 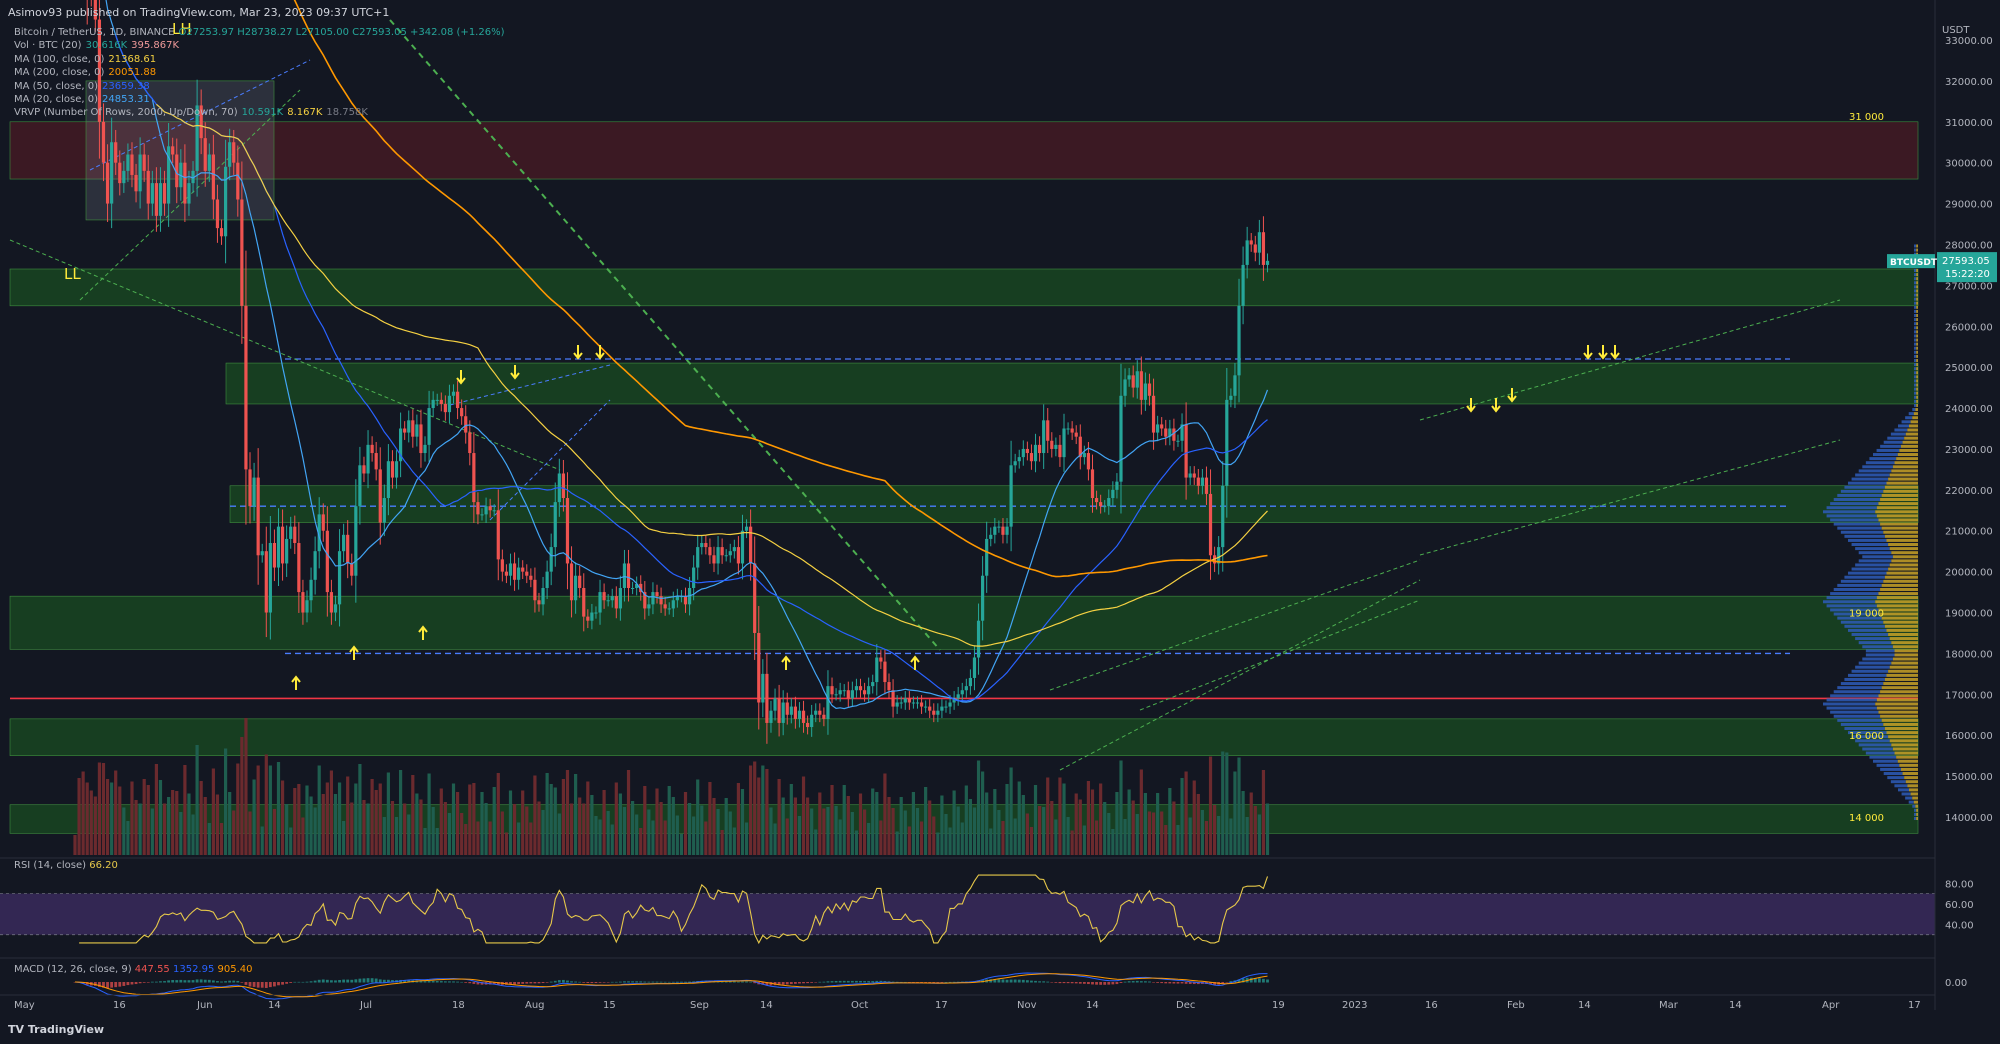 What do you see at coordinates (182, 29) in the screenshot?
I see `annotation-lh: LH` at bounding box center [182, 29].